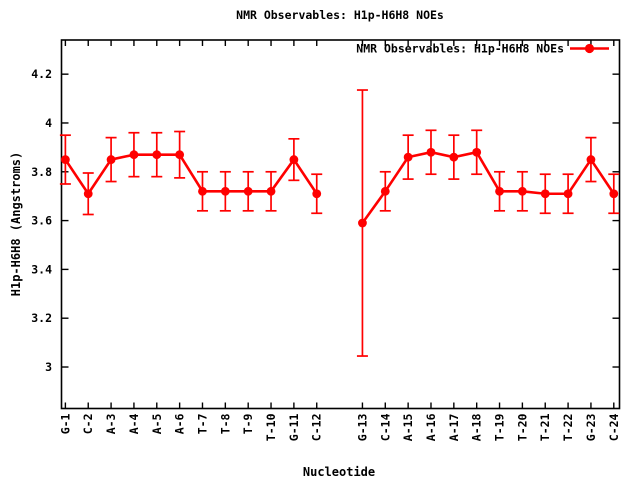 The image size is (640, 484). I want to click on x-tick-label: G-11, so click(294, 427).